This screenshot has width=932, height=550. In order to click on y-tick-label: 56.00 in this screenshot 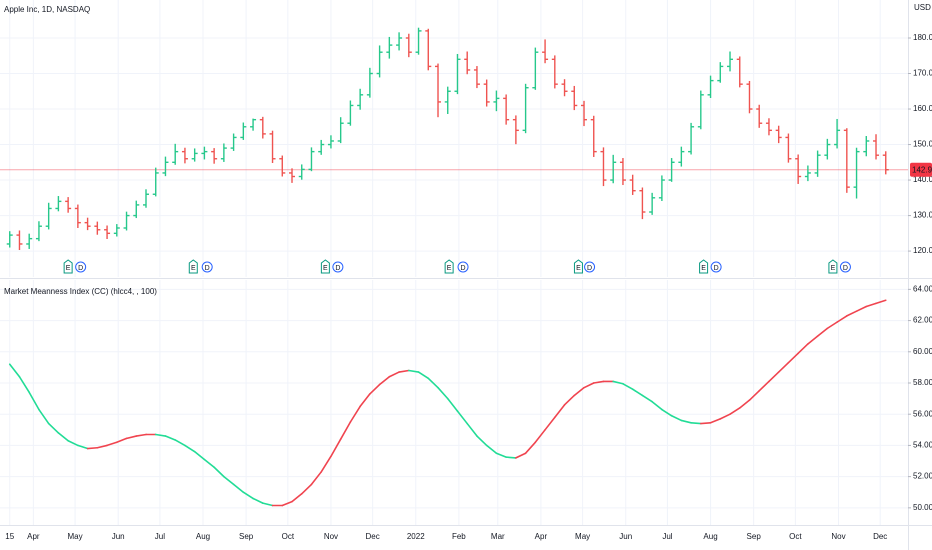, I will do `click(922, 413)`.